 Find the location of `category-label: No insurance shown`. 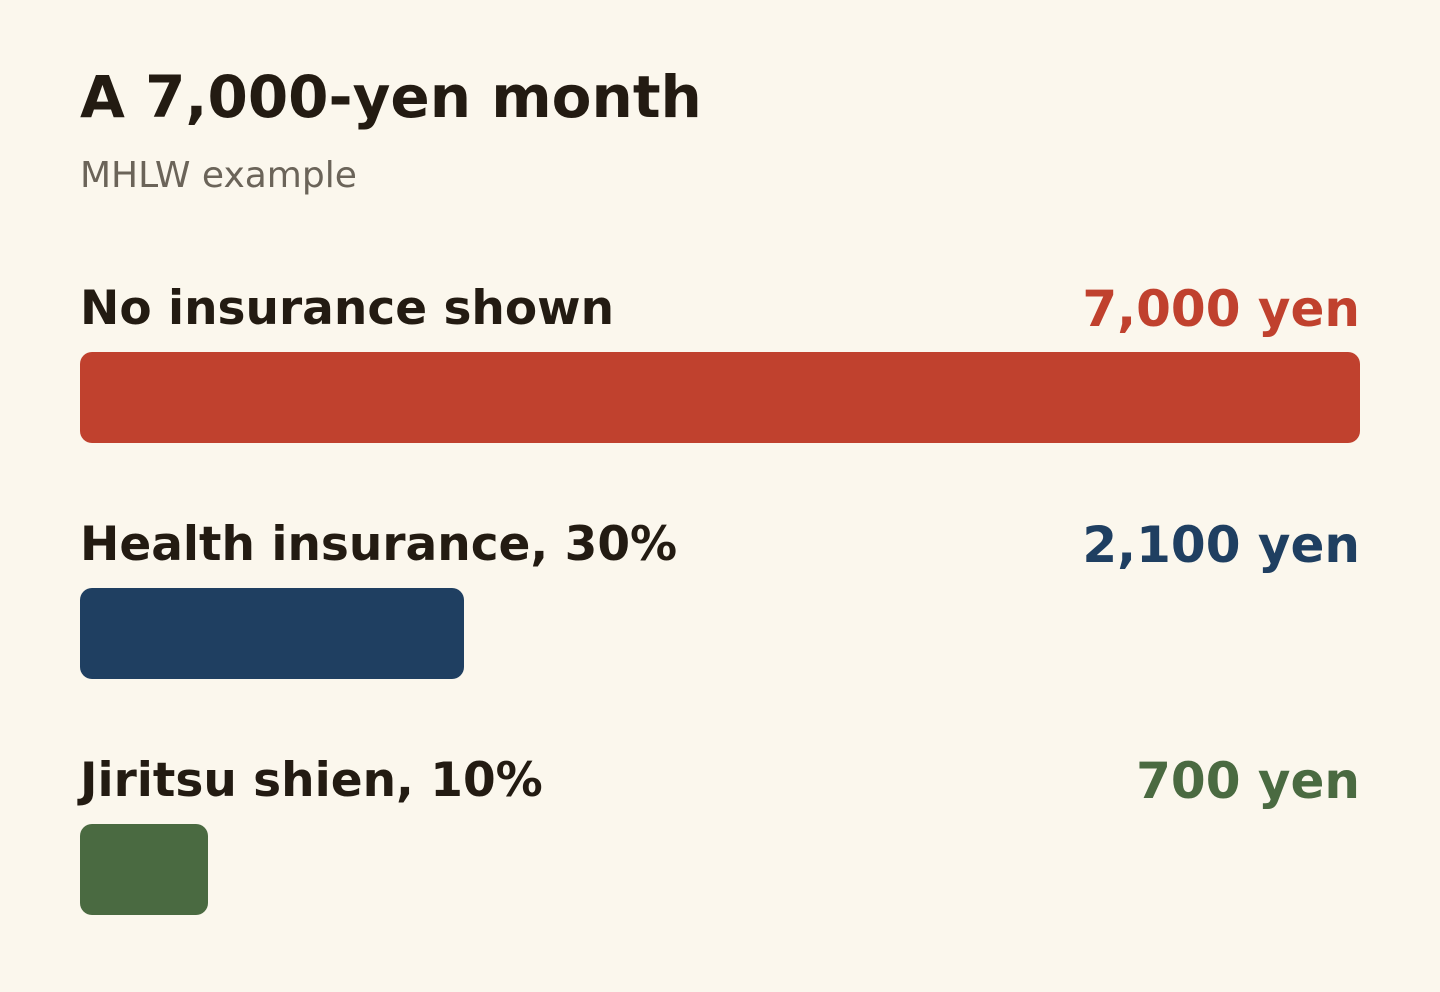

category-label: No insurance shown is located at coordinates (347, 308).